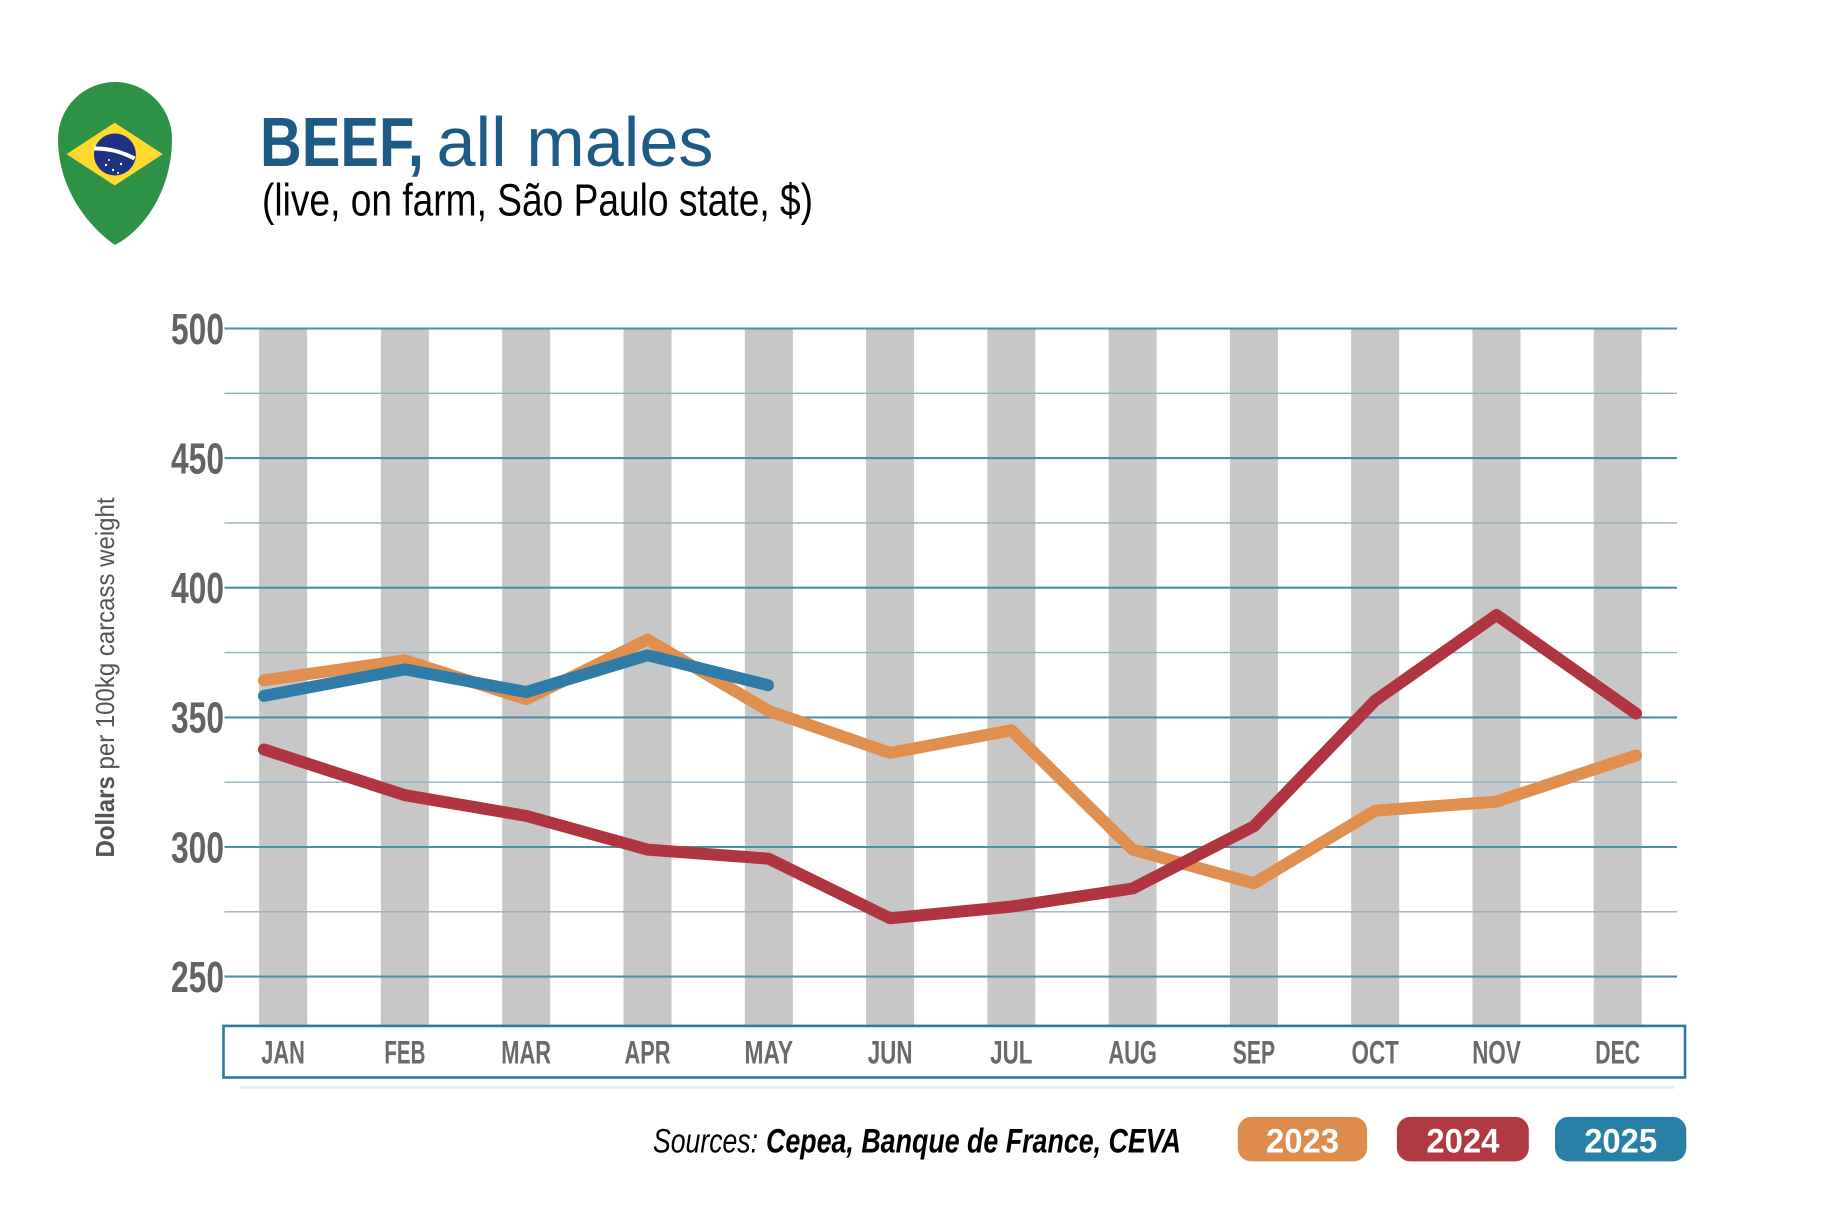  What do you see at coordinates (917, 1142) in the screenshot?
I see `svg-text:Sources:Cepea, Banque de Franc: Sources: Cepea, Banque de France, CEVA` at bounding box center [917, 1142].